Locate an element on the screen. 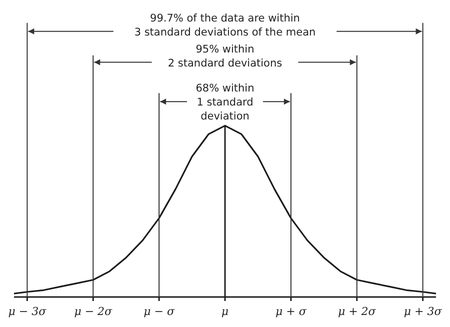 The image size is (450, 327). text: 99.7% of the data are within 3 standard deviations of the mean is located at coordinates (225, 25).